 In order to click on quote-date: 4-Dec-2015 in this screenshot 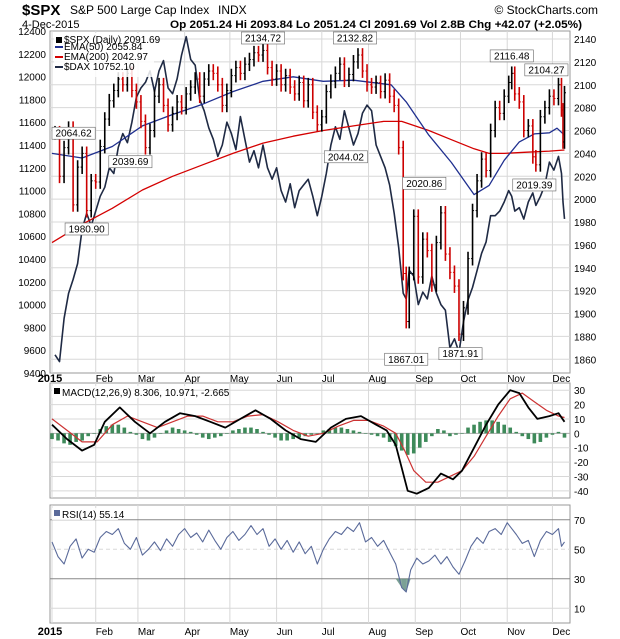, I will do `click(50, 25)`.